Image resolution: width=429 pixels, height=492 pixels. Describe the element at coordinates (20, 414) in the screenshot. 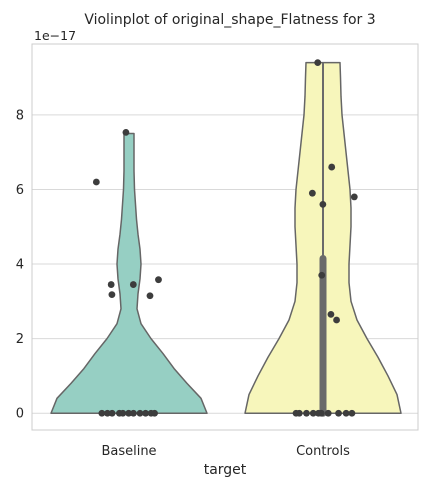

I see `y-tick-label: 0` at that location.